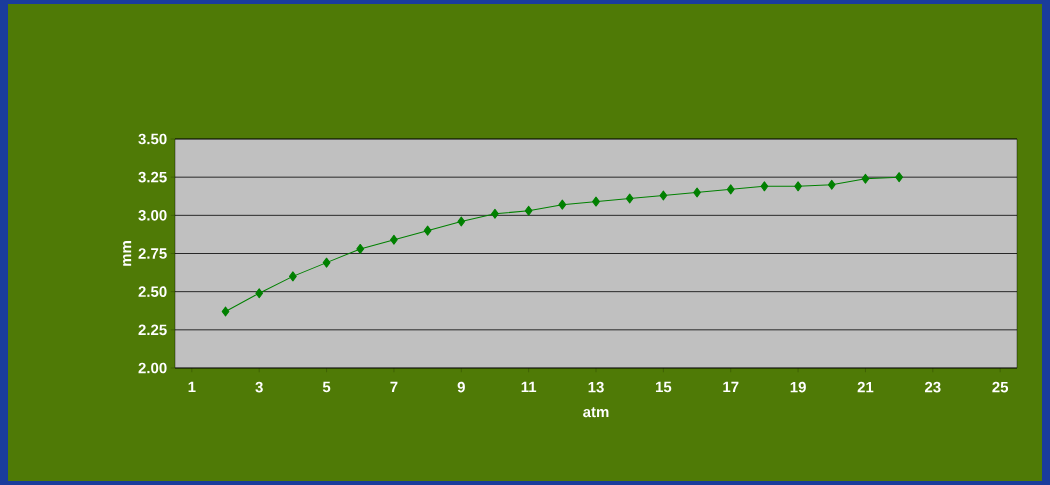 The height and width of the screenshot is (485, 1050). Describe the element at coordinates (326, 387) in the screenshot. I see `x-tick-label: 5` at that location.